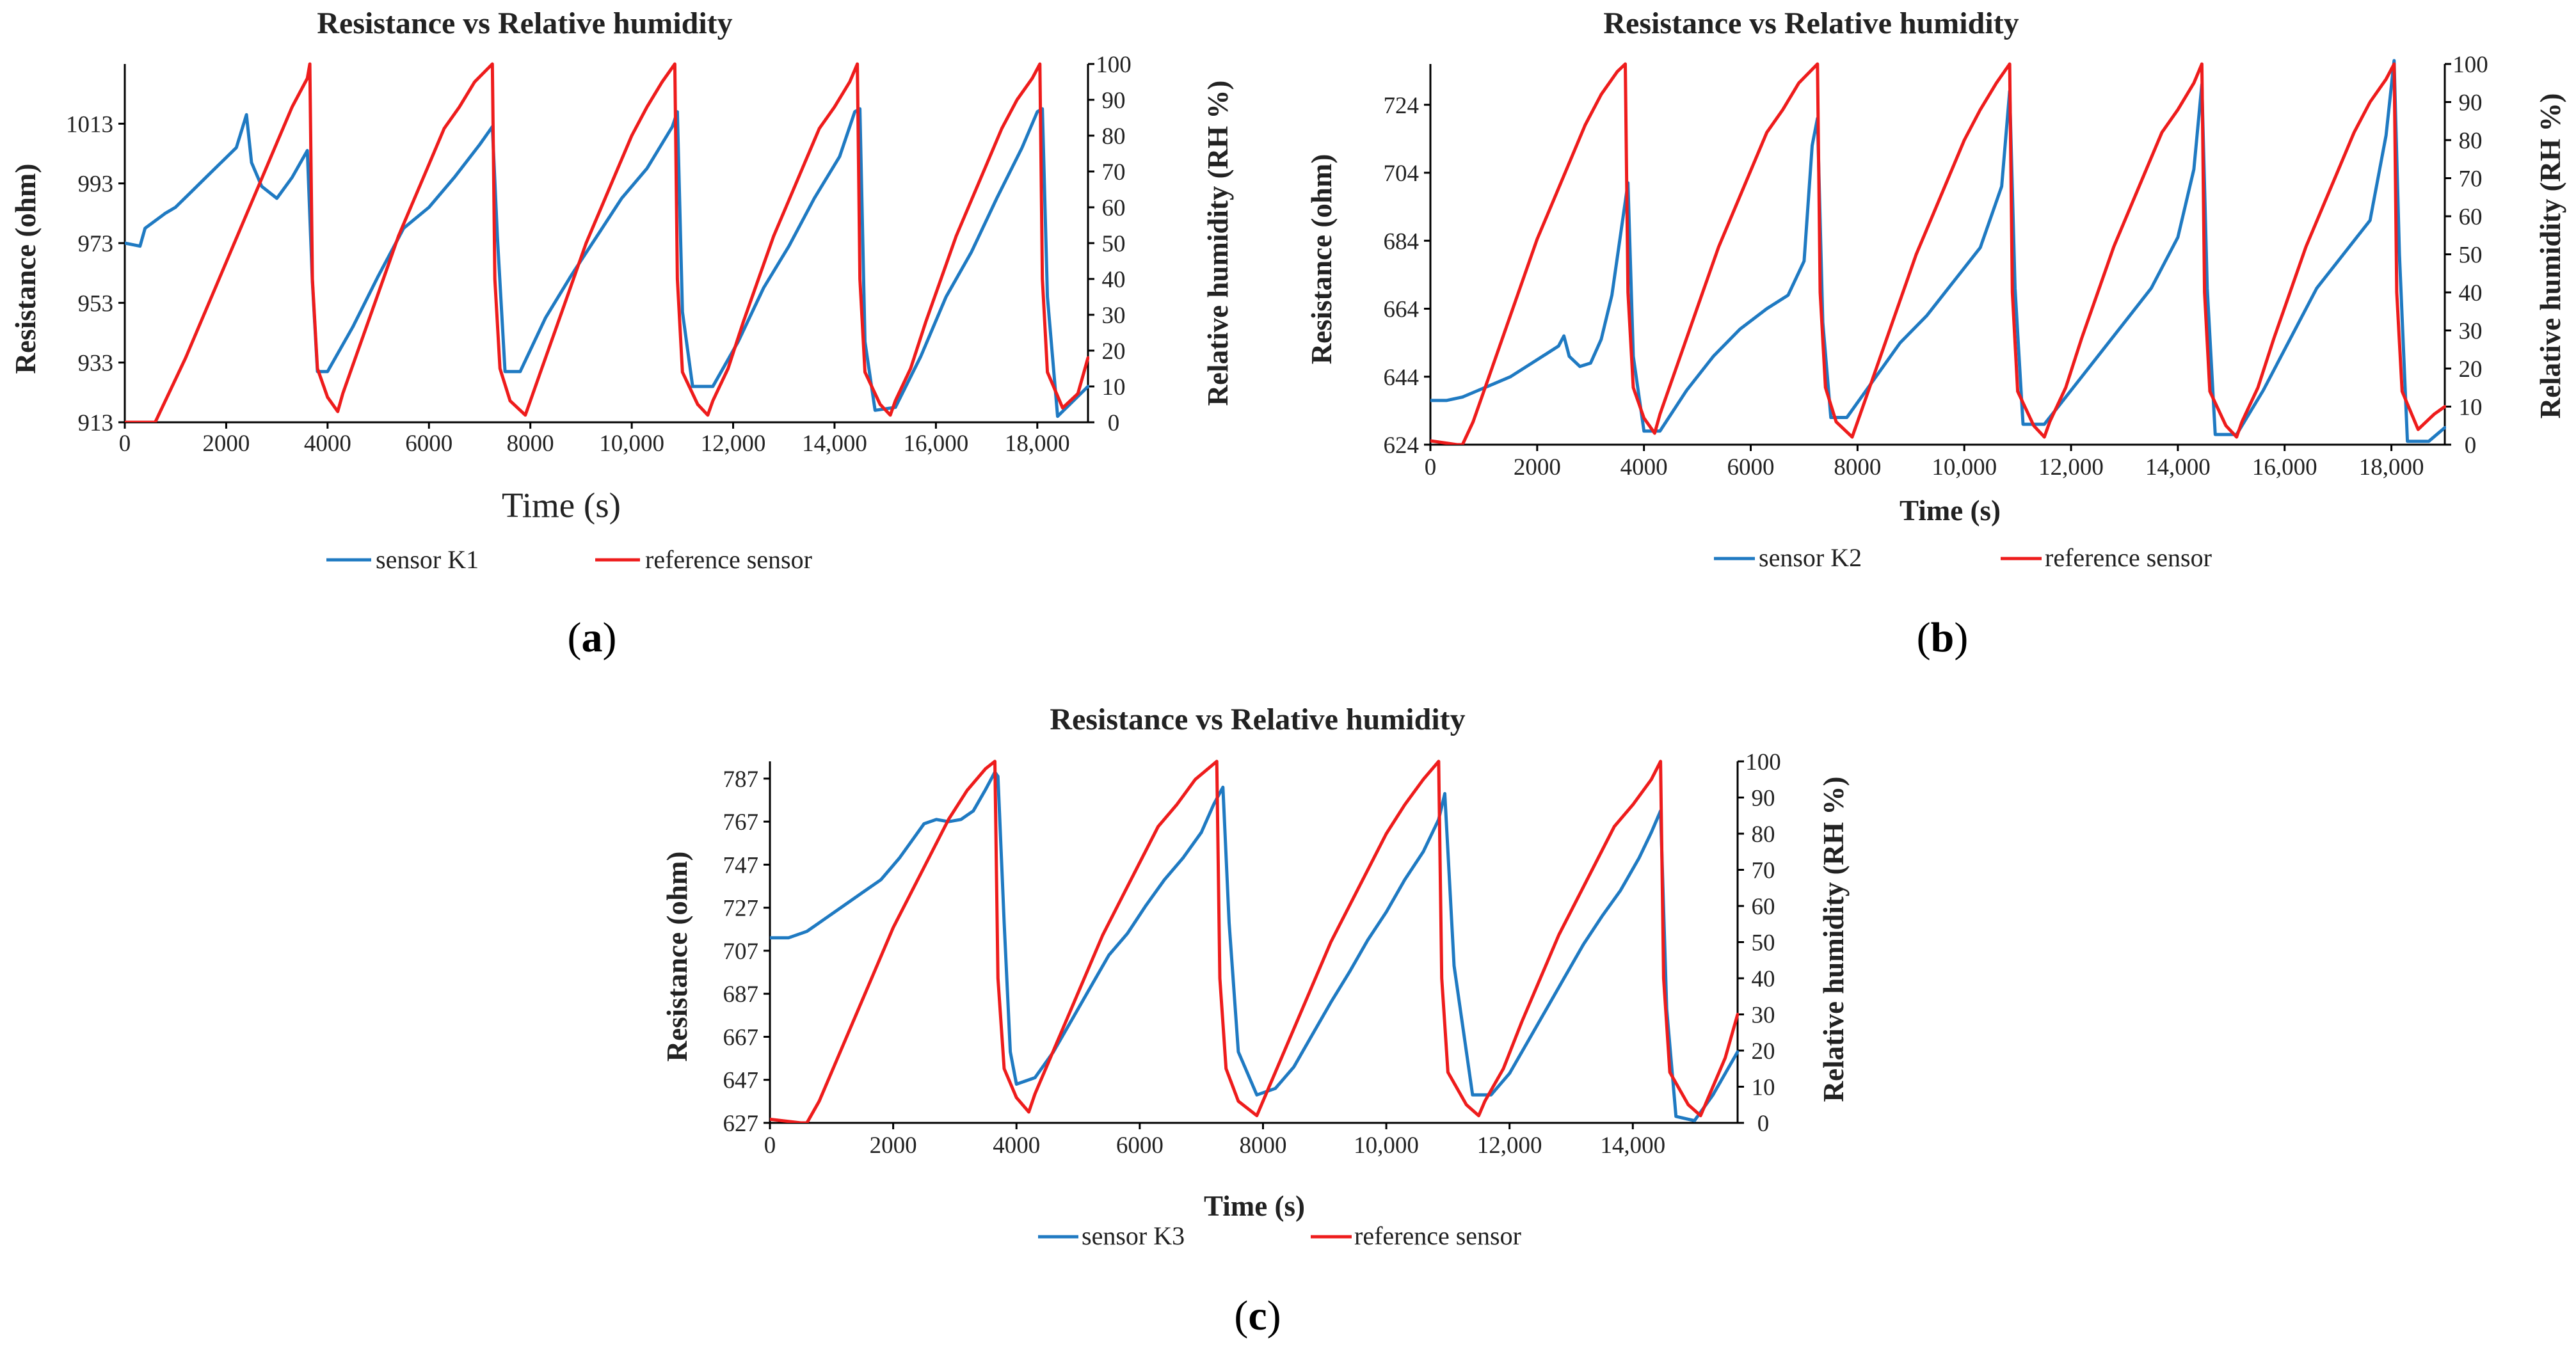 Image resolution: width=2576 pixels, height=1350 pixels. I want to click on panel-c-x-tick-label: 10,000, so click(1386, 1145).